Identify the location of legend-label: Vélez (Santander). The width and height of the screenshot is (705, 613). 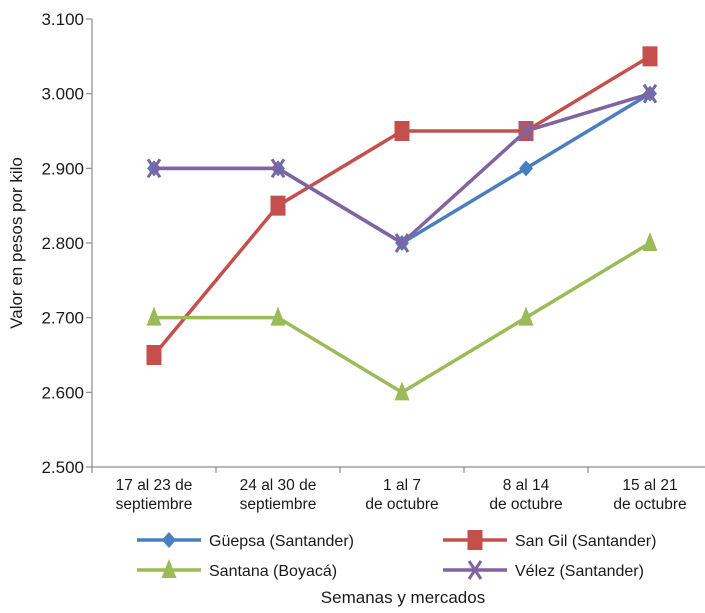
(579, 571).